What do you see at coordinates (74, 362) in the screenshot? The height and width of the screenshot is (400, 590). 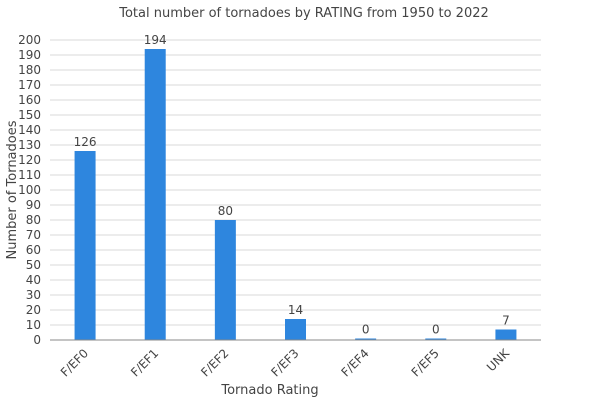 I see `x-tick-label: F/EF0` at bounding box center [74, 362].